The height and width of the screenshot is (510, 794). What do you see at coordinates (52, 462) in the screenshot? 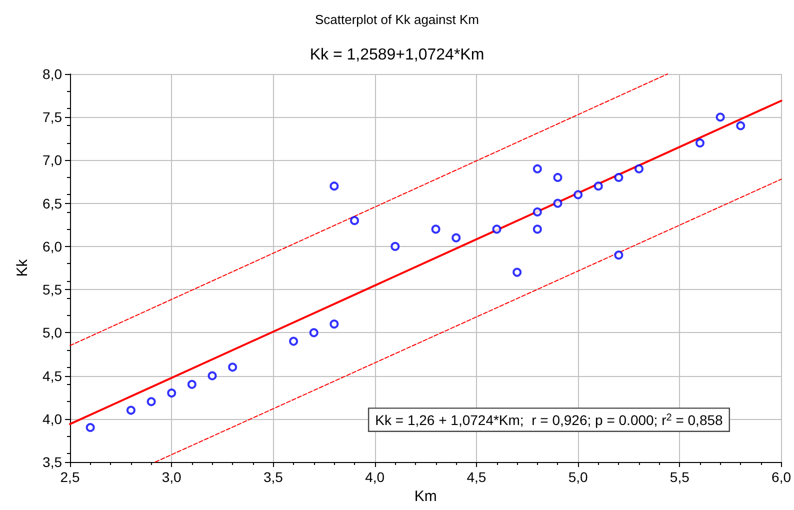
I see `y-tick-label: 3,5` at bounding box center [52, 462].